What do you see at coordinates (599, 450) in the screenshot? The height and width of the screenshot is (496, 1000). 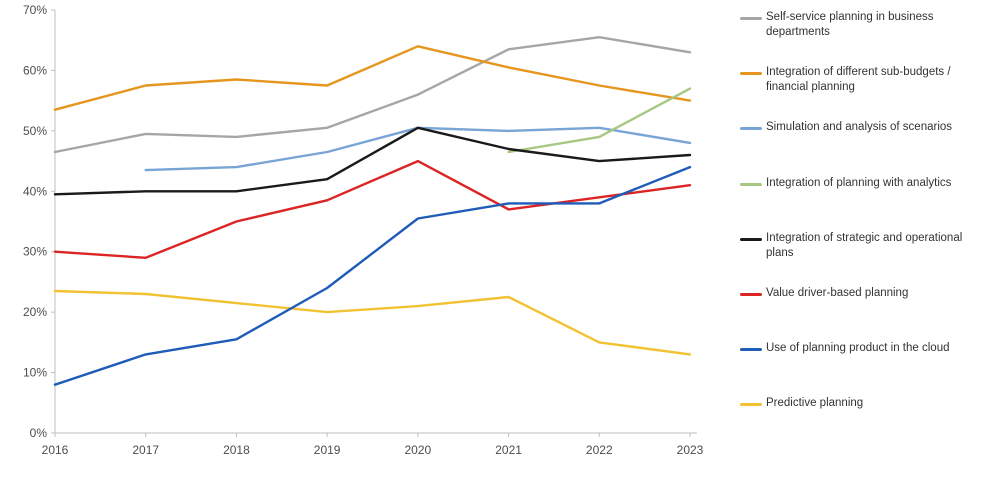 I see `x-axis-label: 2022` at bounding box center [599, 450].